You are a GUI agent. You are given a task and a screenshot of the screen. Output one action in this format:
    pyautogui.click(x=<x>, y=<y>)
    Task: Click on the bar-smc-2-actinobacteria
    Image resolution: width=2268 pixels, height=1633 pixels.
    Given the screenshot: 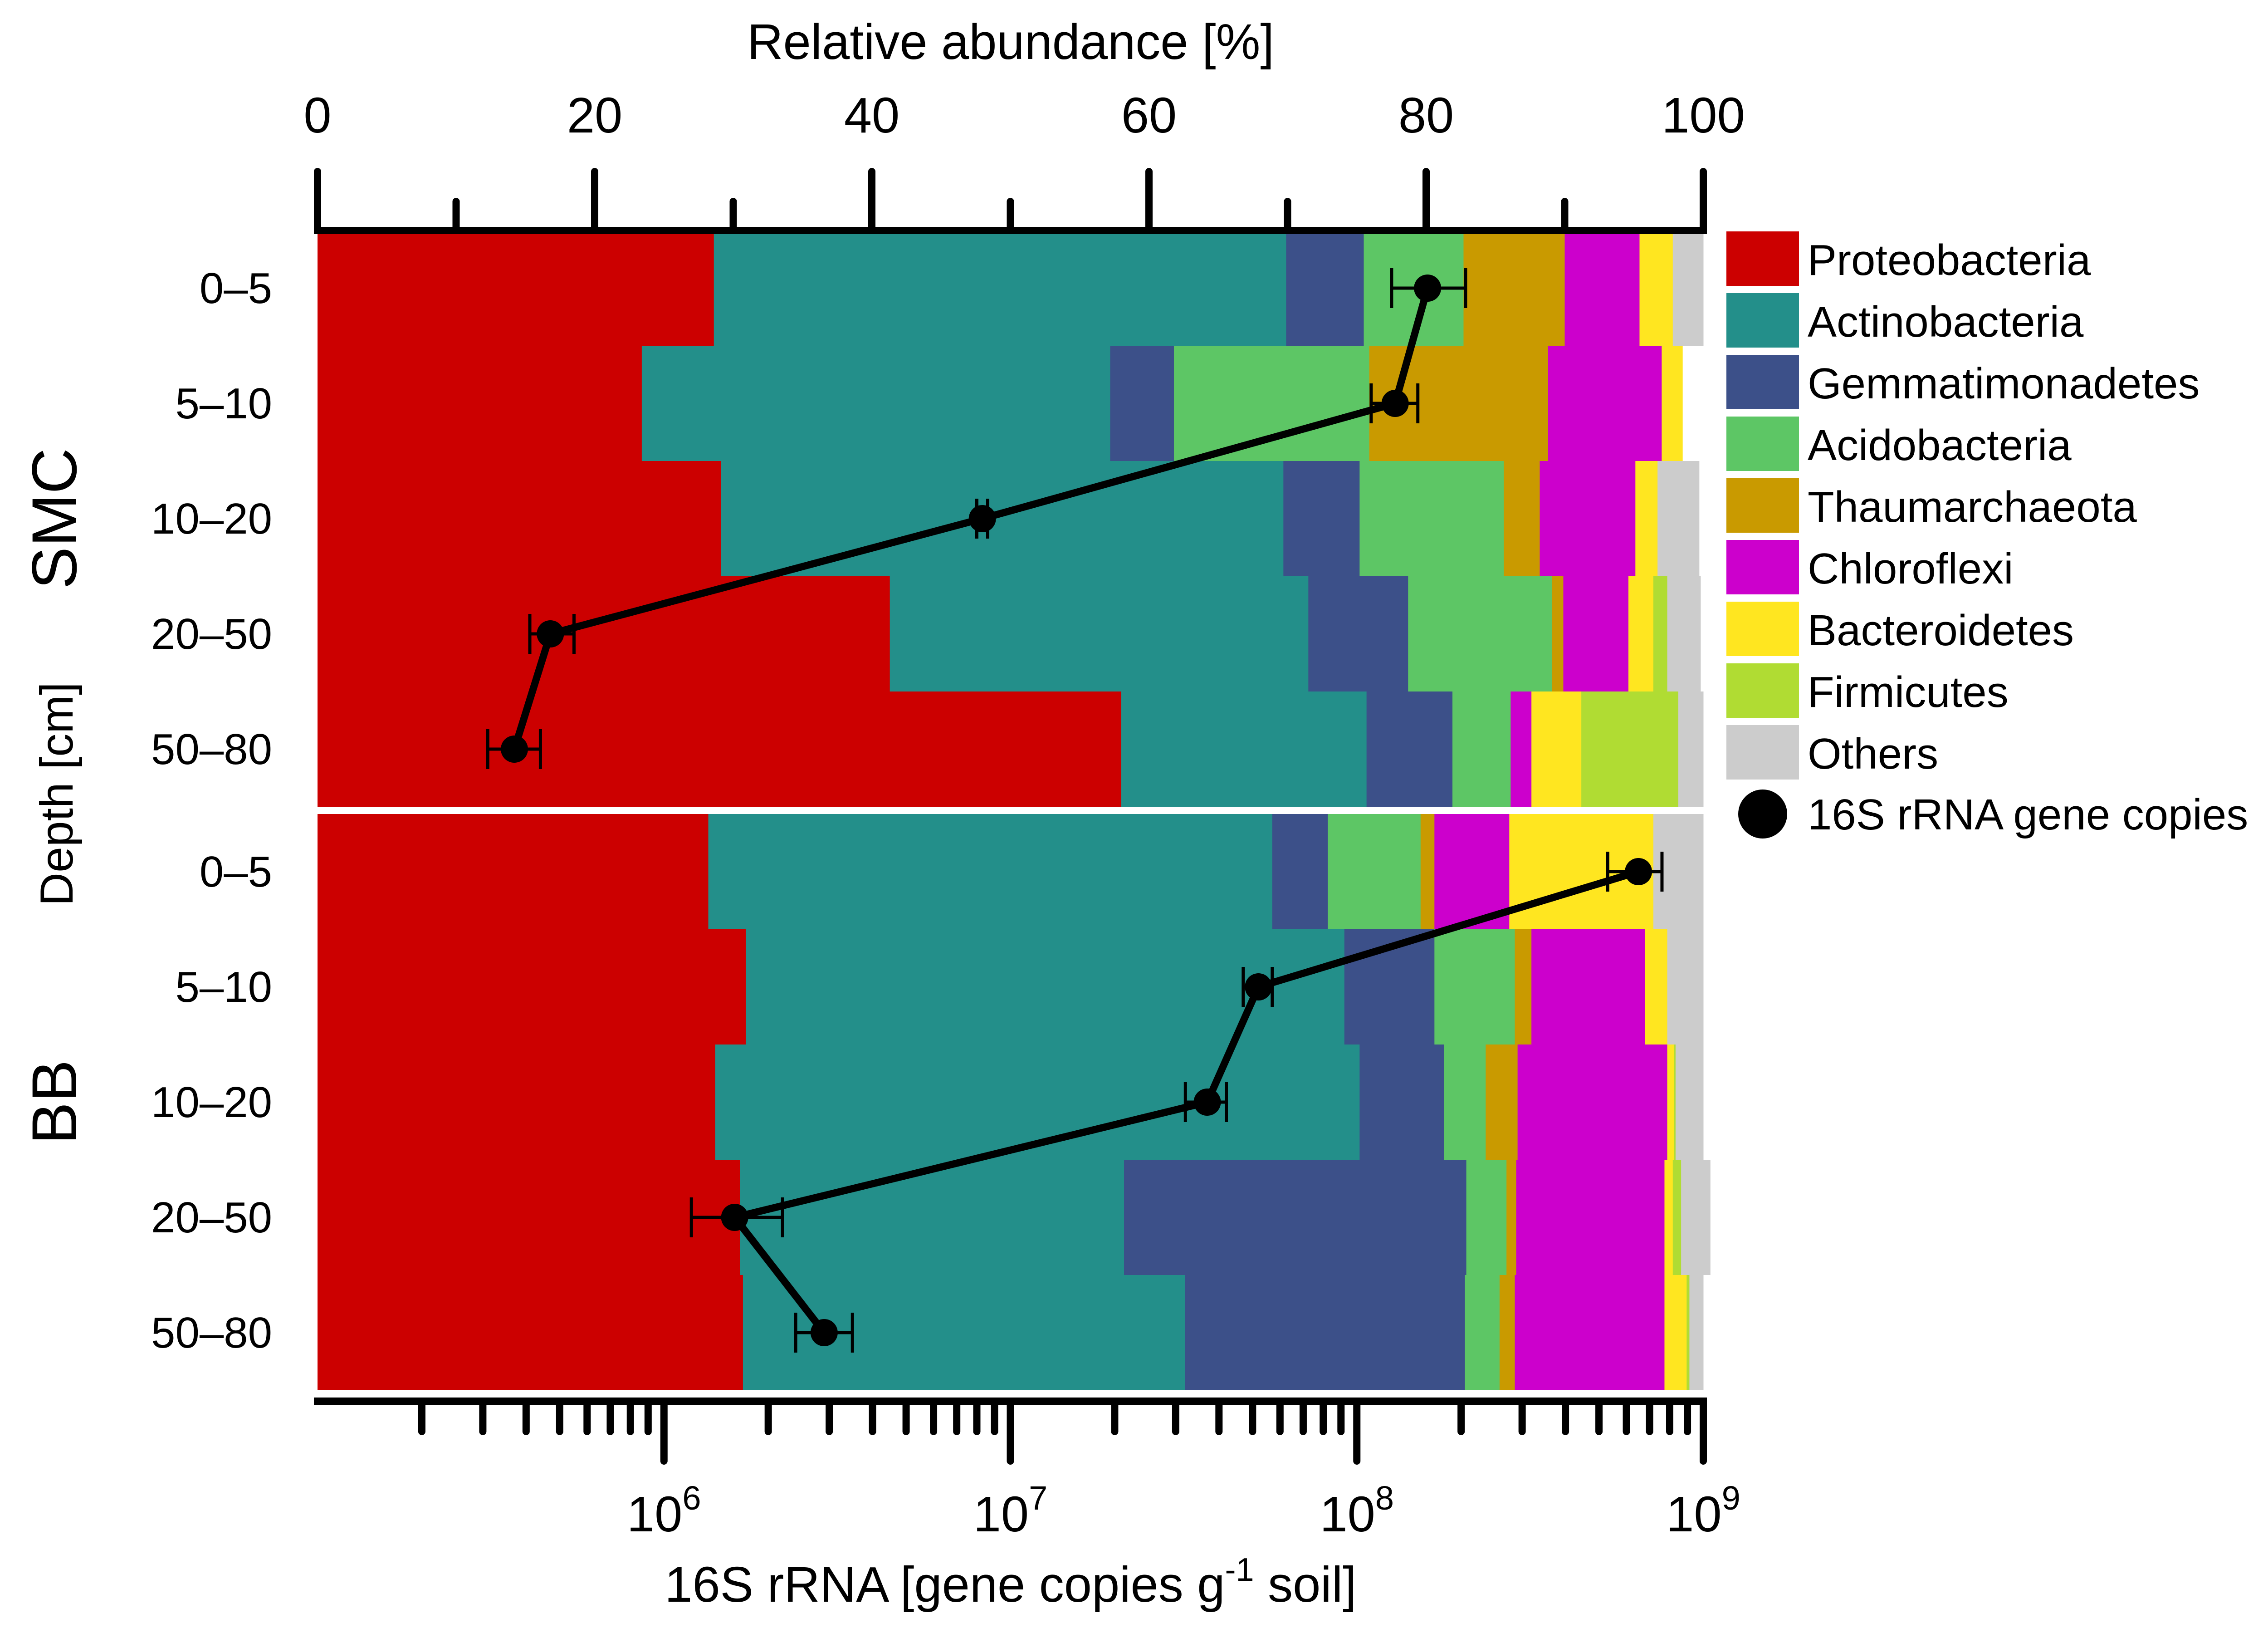 What is the action you would take?
    pyautogui.click(x=875, y=403)
    